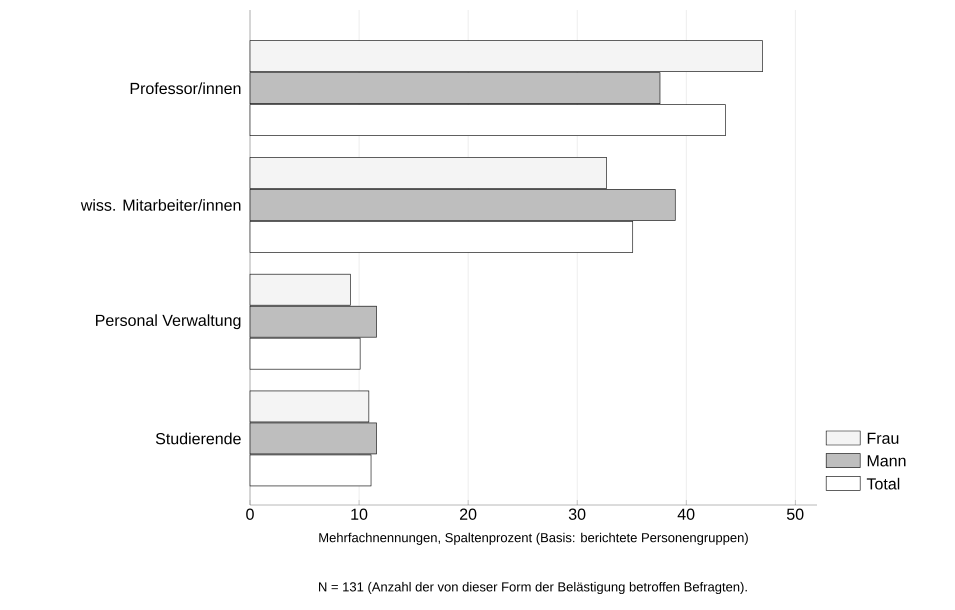  I want to click on x-tick-label: 40, so click(686, 514).